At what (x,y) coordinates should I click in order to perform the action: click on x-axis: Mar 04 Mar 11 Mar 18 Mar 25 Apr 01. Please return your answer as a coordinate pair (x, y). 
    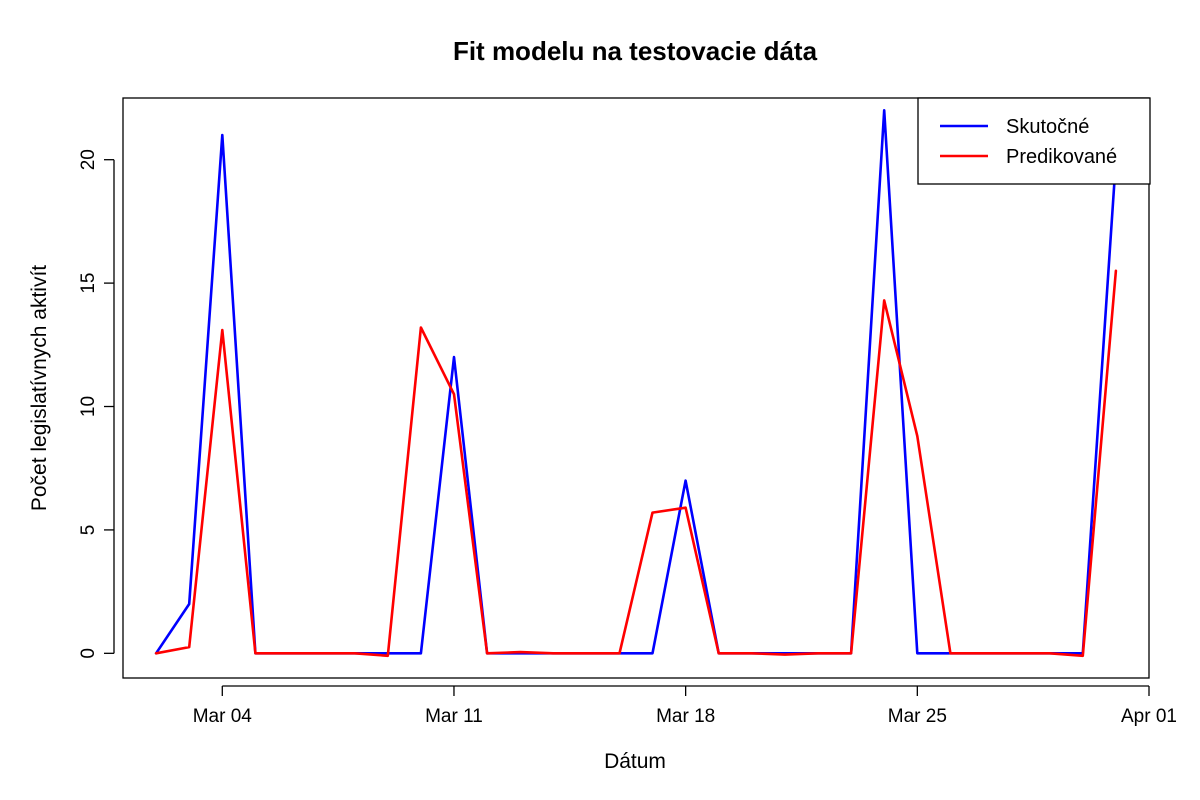
    Looking at the image, I should click on (685, 706).